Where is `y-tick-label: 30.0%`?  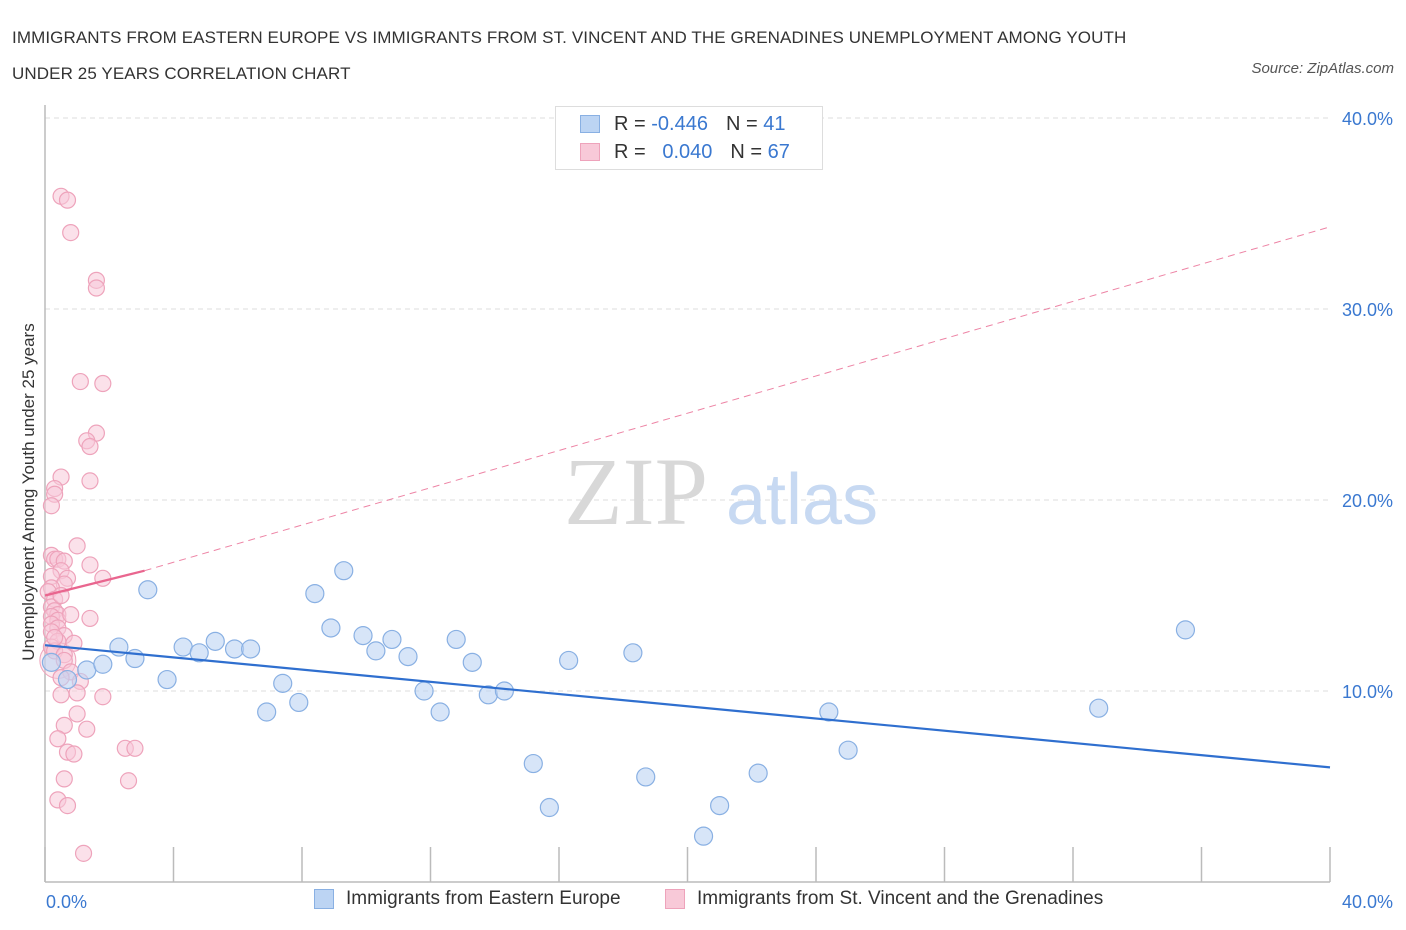
y-tick-label: 30.0% is located at coordinates (1367, 310).